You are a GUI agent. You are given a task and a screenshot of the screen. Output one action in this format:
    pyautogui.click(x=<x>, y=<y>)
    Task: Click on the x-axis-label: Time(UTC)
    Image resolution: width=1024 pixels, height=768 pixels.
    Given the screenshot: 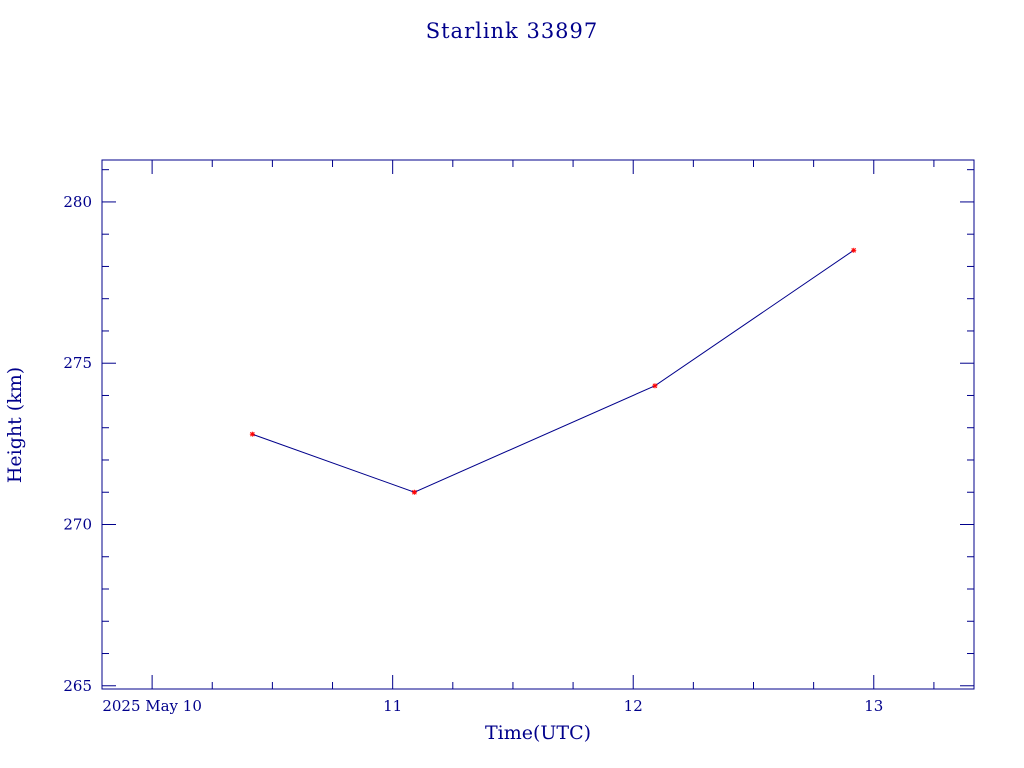 What is the action you would take?
    pyautogui.click(x=538, y=733)
    